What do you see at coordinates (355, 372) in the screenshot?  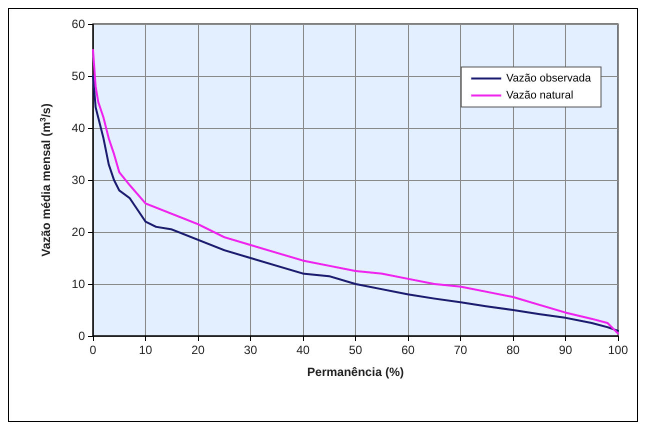 I see `x-axis-title: Permanência (%)` at bounding box center [355, 372].